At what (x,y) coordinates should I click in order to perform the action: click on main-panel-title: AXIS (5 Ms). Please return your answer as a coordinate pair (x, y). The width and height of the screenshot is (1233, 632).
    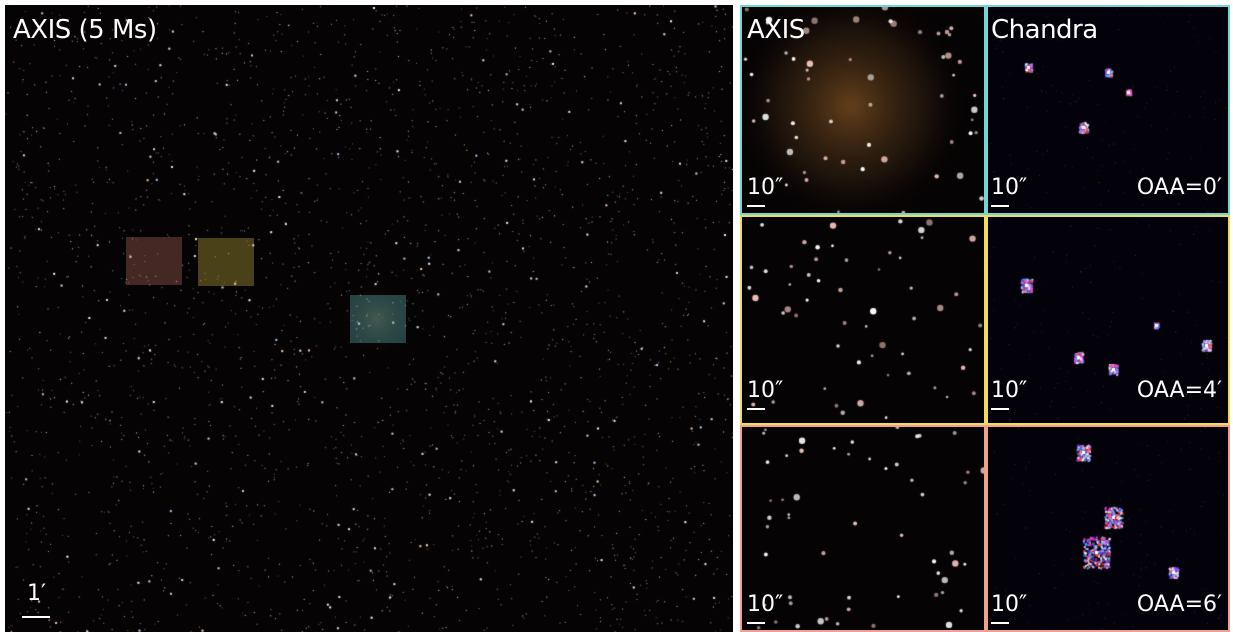
    Looking at the image, I should click on (85, 30).